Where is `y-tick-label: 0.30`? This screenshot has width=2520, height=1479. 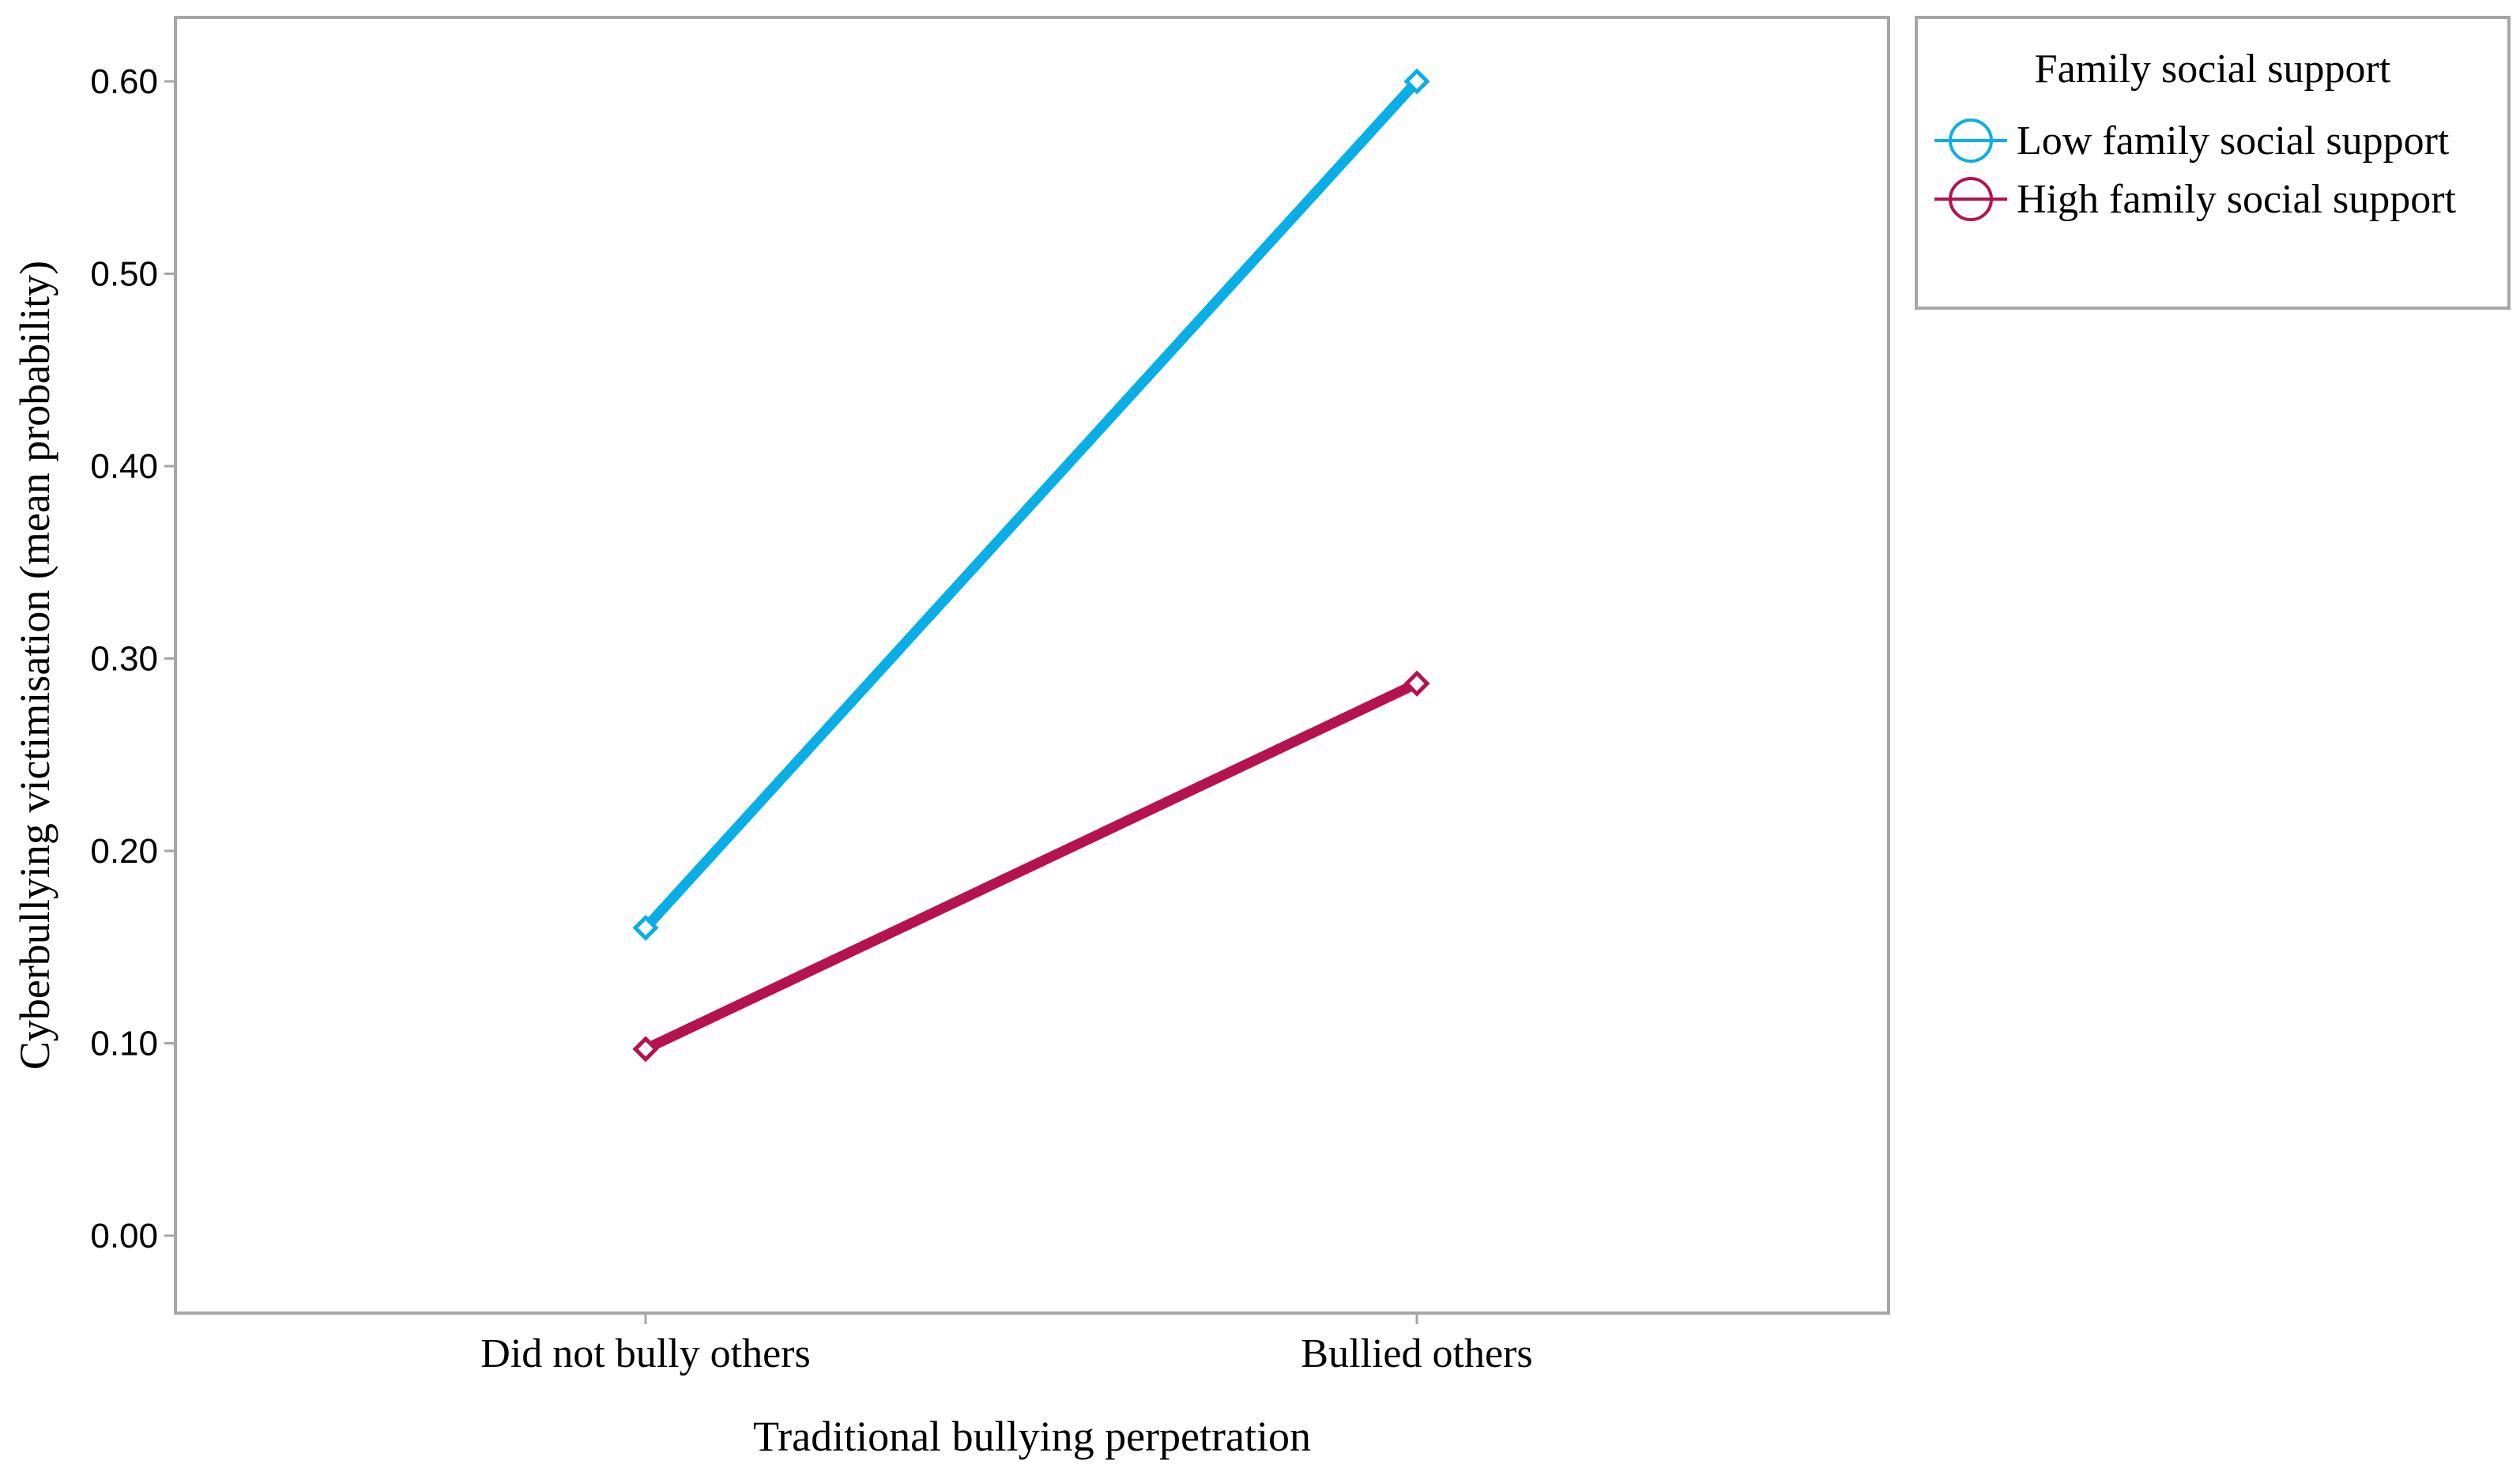
y-tick-label: 0.30 is located at coordinates (124, 659).